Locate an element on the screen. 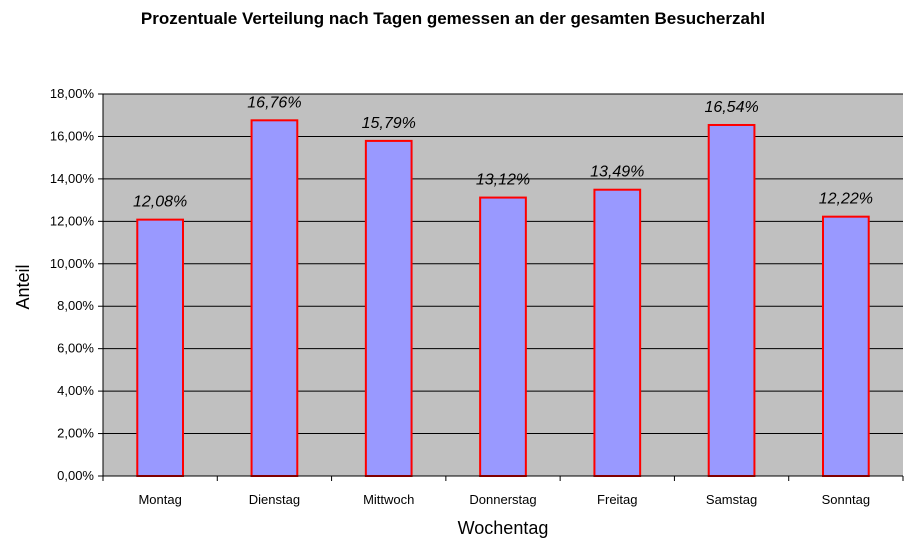  y-tick-label: 2,00% is located at coordinates (75, 433).